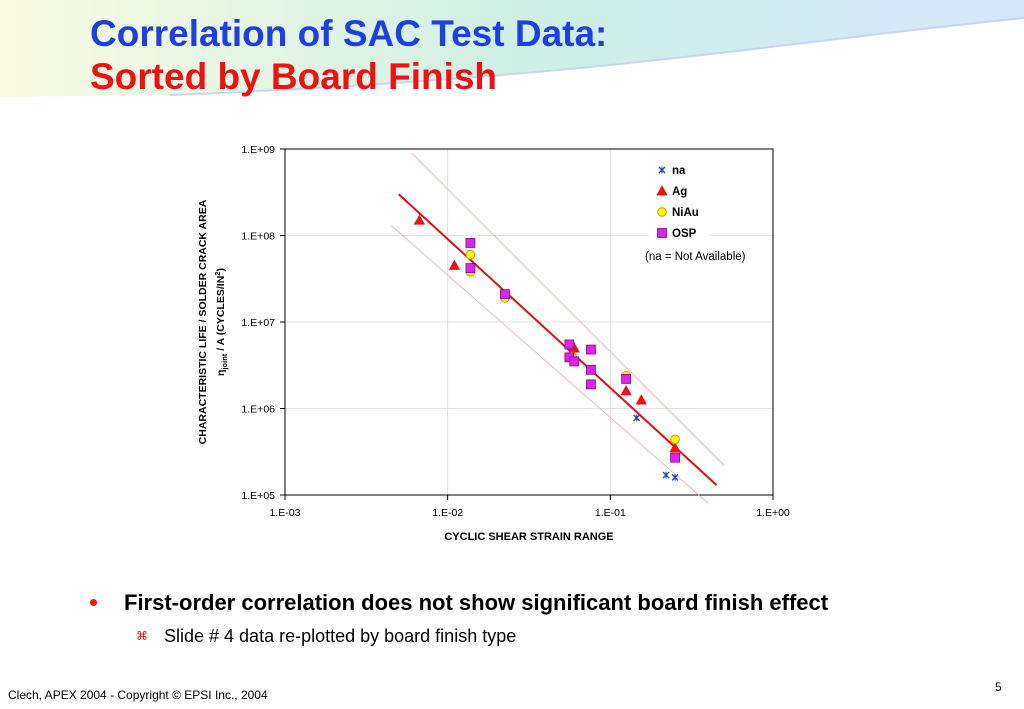 This screenshot has height=709, width=1024. I want to click on legend-label-osp: OSP, so click(684, 234).